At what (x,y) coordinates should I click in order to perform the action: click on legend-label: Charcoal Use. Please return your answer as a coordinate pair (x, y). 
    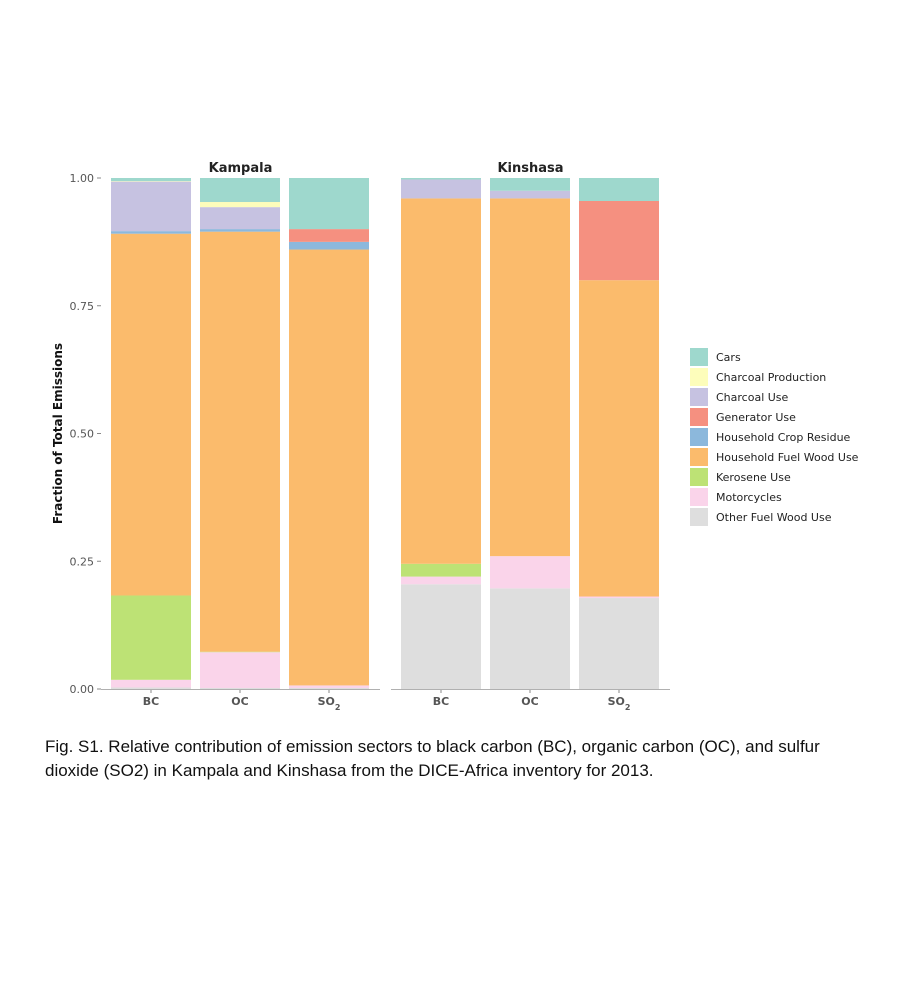
    Looking at the image, I should click on (752, 397).